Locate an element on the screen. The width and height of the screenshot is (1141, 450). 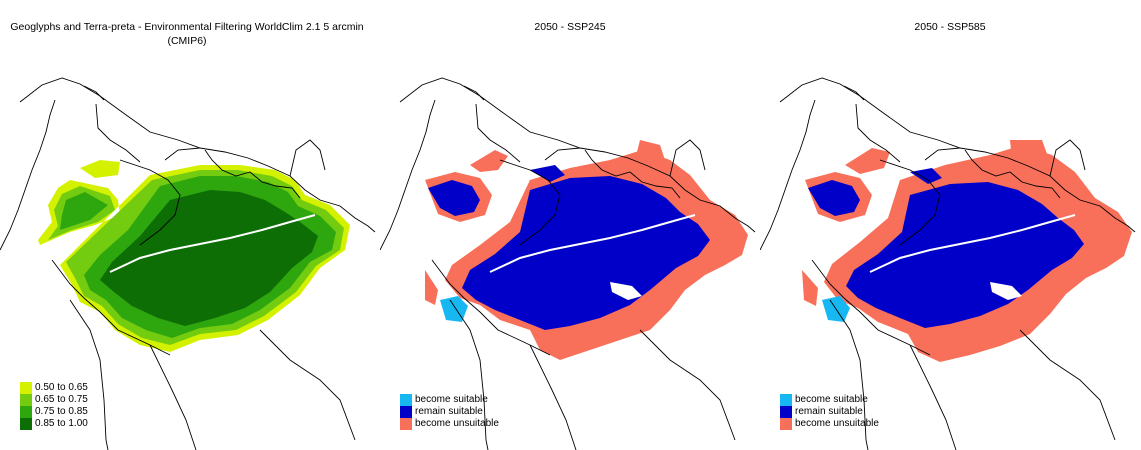
suitability-raster is located at coordinates (194, 256).